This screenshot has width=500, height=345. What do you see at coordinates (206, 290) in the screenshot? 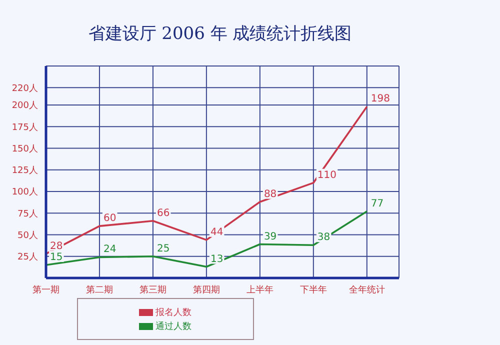
I see `x-tick-label: 第四期` at bounding box center [206, 290].